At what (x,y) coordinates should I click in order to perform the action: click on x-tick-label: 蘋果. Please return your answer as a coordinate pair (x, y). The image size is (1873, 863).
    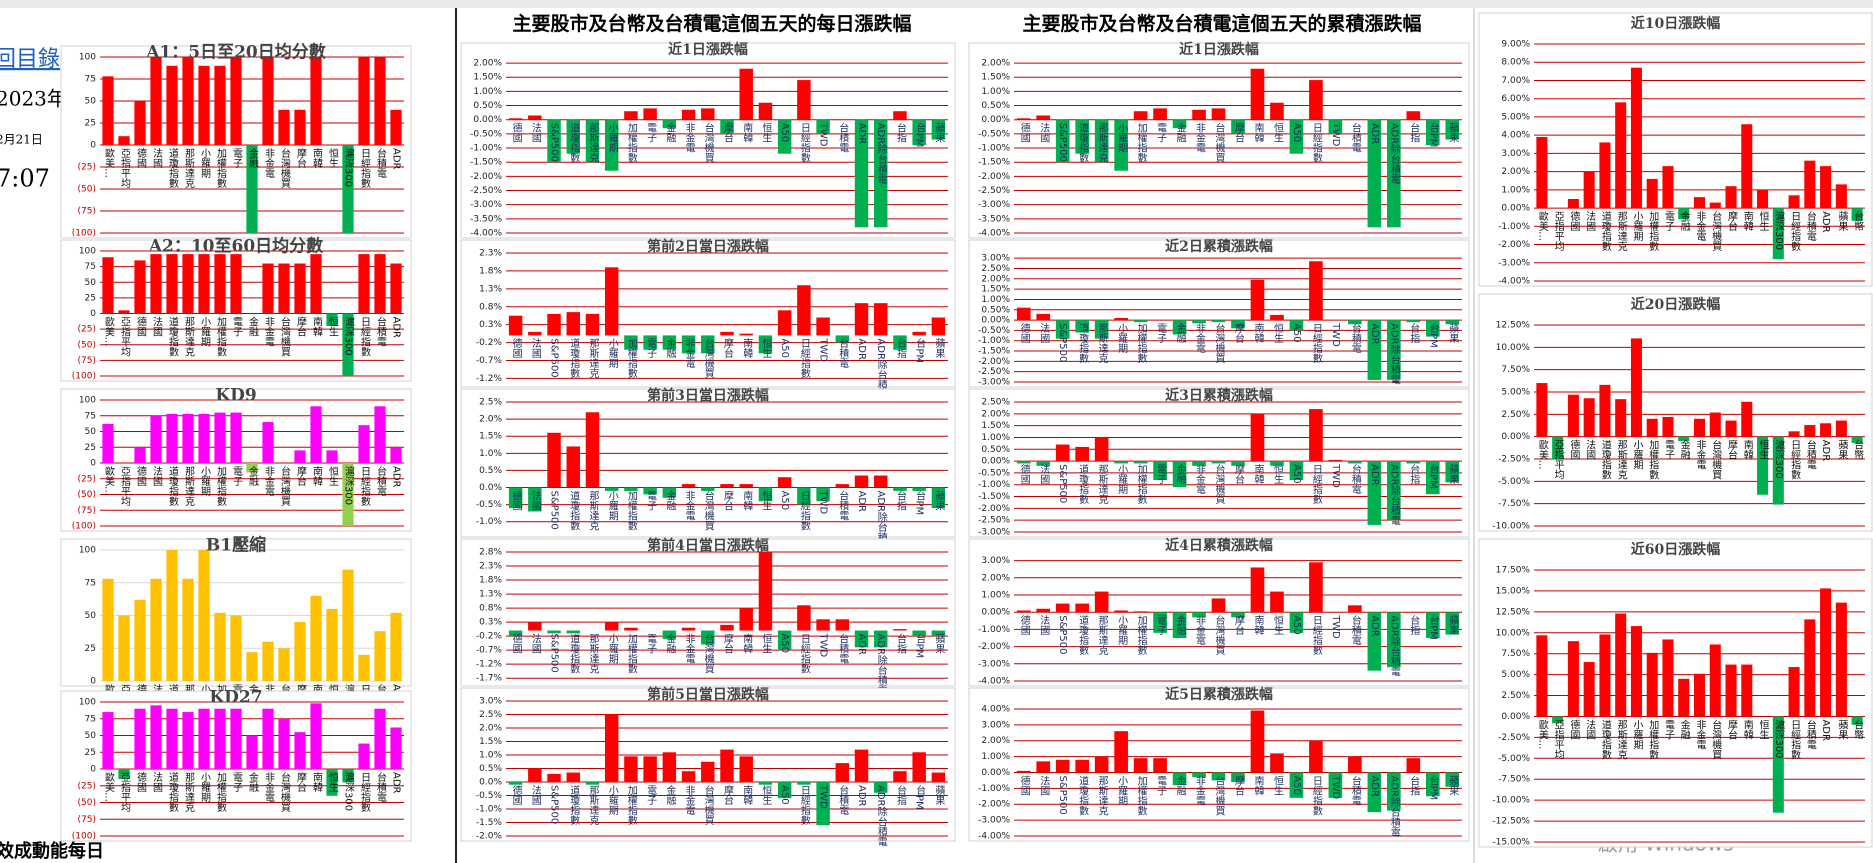
    Looking at the image, I should click on (939, 133).